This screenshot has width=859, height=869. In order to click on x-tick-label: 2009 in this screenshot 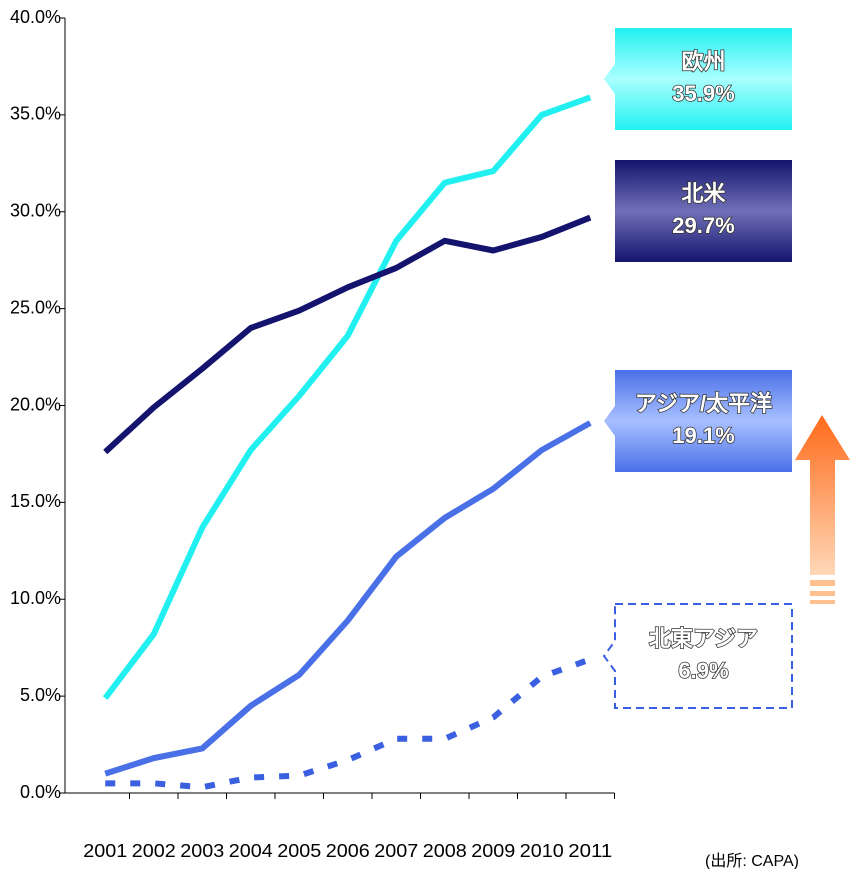, I will do `click(493, 851)`.